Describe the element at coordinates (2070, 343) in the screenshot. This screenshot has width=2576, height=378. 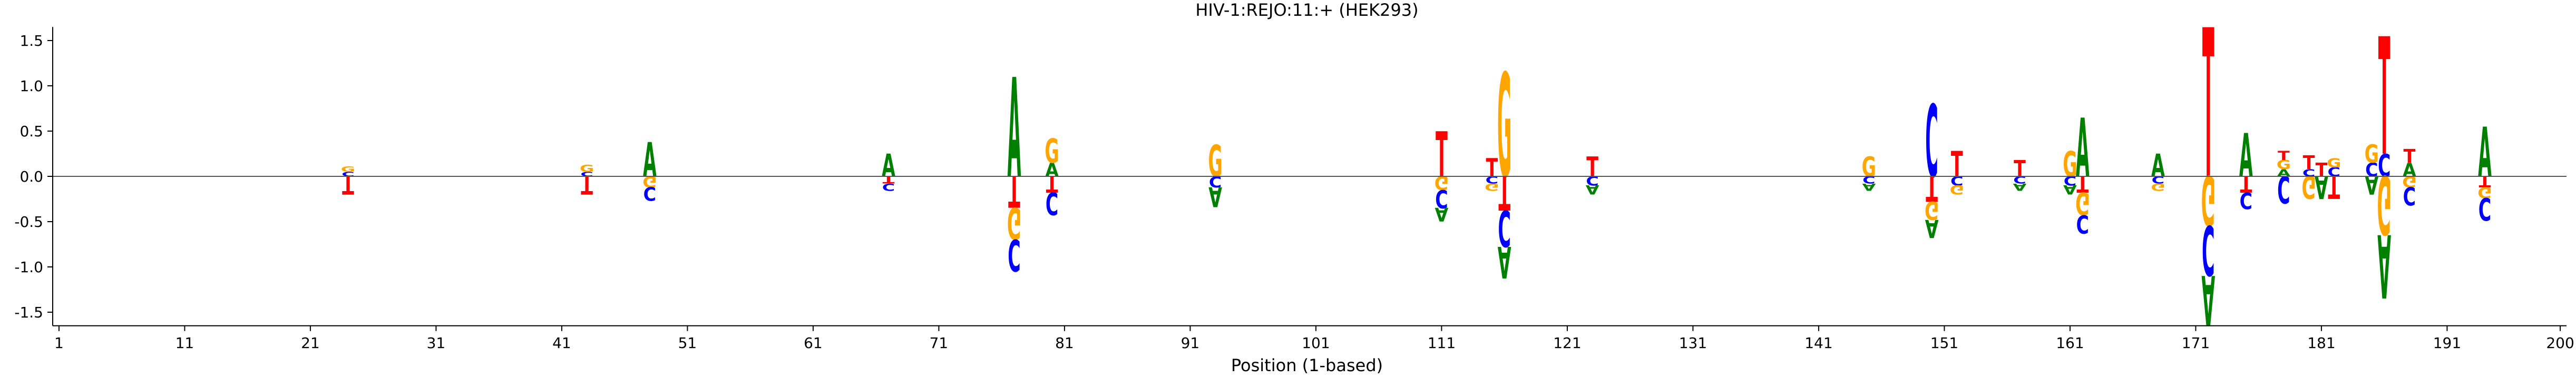
I see `x-tick-label: 161` at that location.